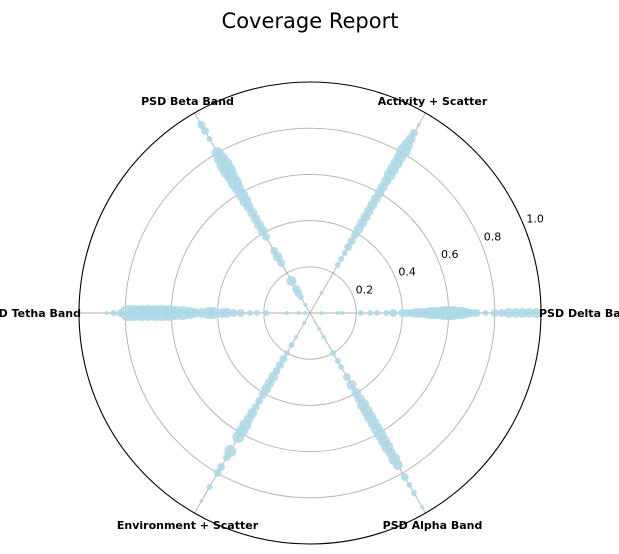 The image size is (619, 554). Describe the element at coordinates (493, 236) in the screenshot. I see `r-tick-label-4: 0.8` at that location.